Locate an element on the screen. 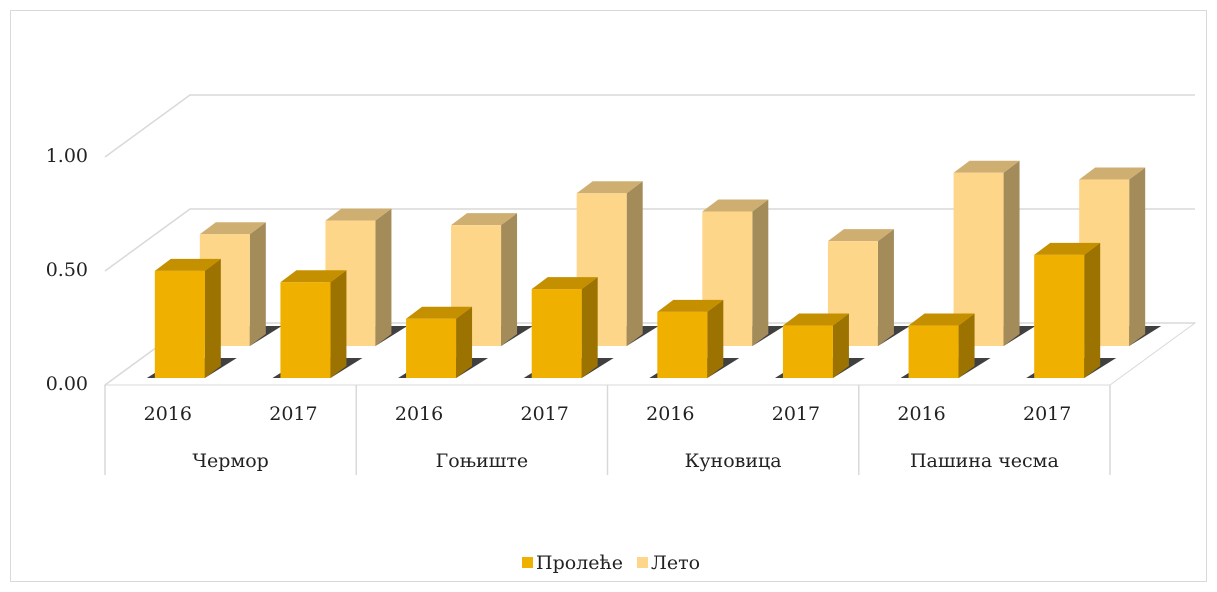 The image size is (1217, 592). legend-label: Пролеће is located at coordinates (579, 563).